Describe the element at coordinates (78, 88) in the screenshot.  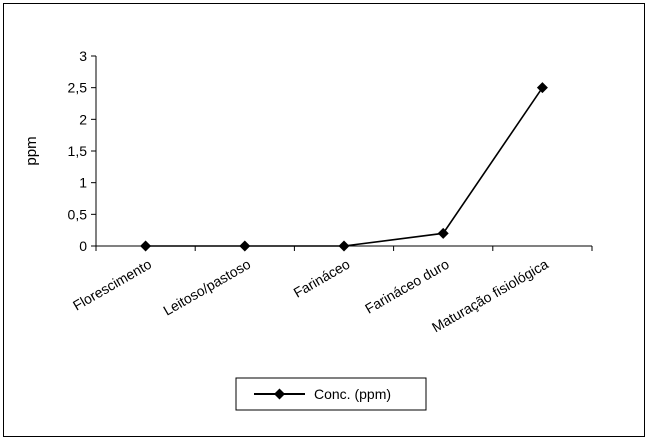
I see `y-tick-label: 2,5` at that location.